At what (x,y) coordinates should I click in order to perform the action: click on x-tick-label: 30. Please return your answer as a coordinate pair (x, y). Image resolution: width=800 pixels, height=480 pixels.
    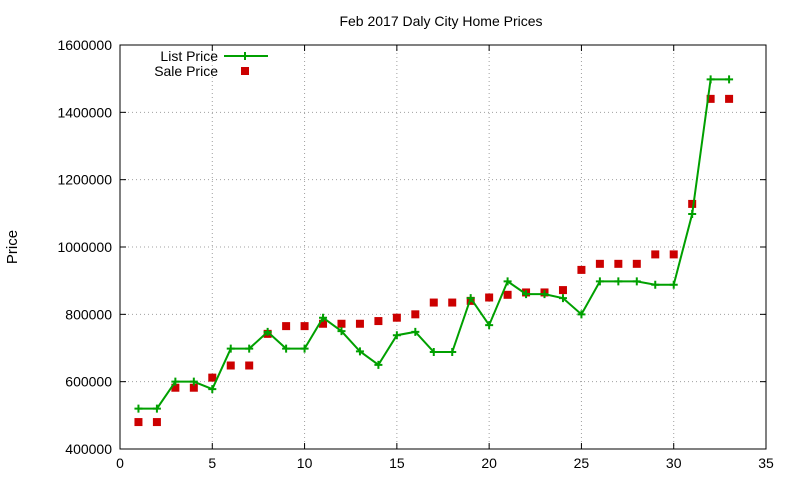
    Looking at the image, I should click on (674, 463).